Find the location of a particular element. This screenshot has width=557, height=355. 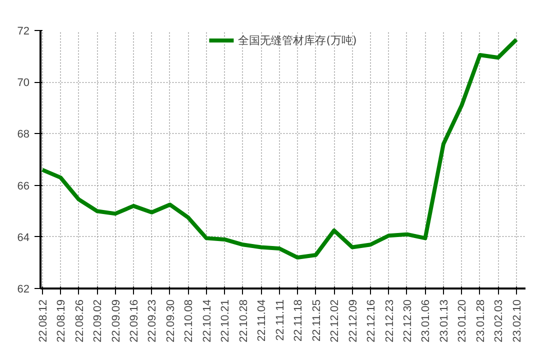

y-tick-label: 70 is located at coordinates (23, 83).